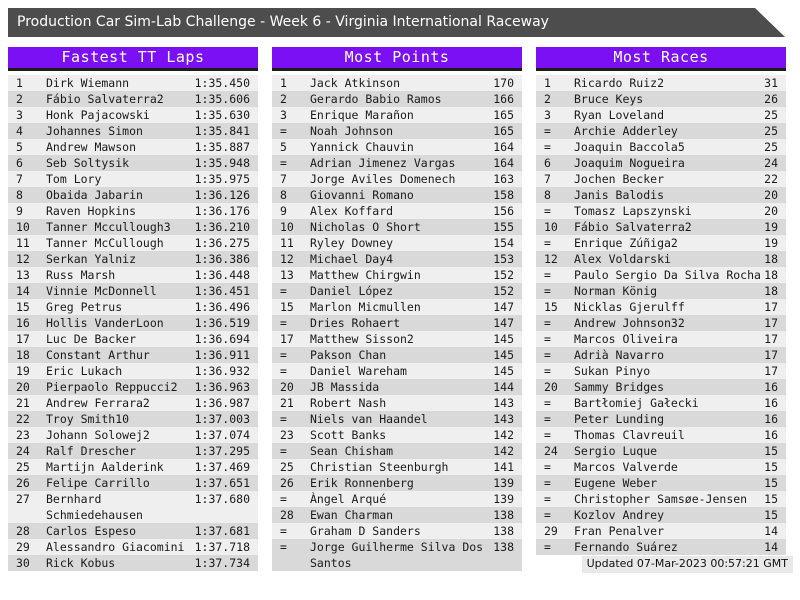 The image size is (800, 600). What do you see at coordinates (503, 547) in the screenshot?
I see `value-cell: 138` at bounding box center [503, 547].